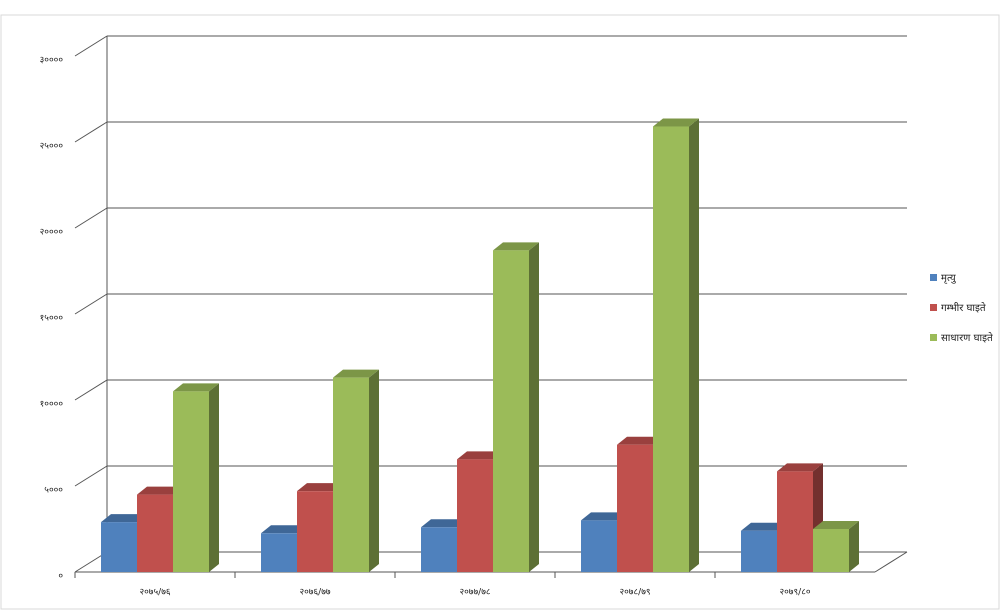 This screenshot has height=611, width=1000. What do you see at coordinates (634, 593) in the screenshot?
I see `x-tick-label: २०७८/७९` at bounding box center [634, 593].